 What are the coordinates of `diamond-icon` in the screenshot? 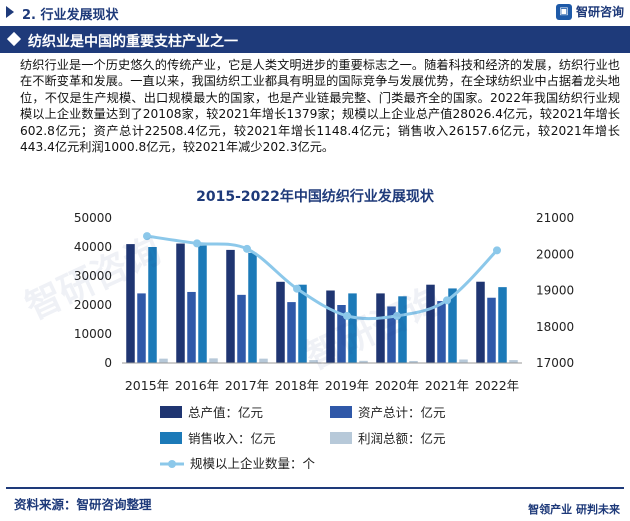 It's located at (14, 39).